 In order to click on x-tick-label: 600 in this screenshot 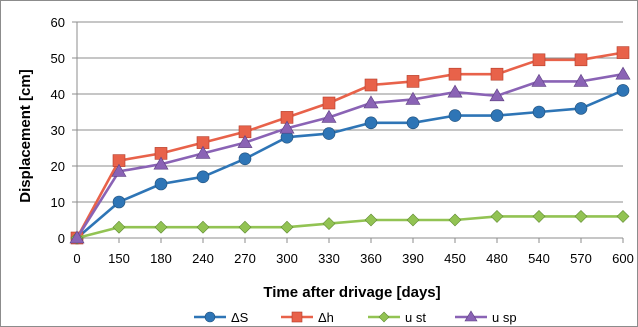, I will do `click(623, 258)`.